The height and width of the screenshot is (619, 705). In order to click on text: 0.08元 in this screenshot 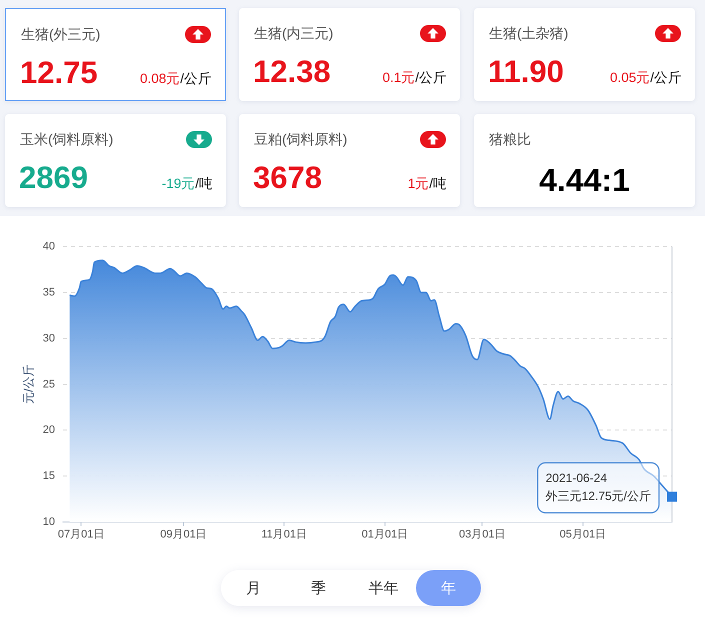, I will do `click(160, 78)`.